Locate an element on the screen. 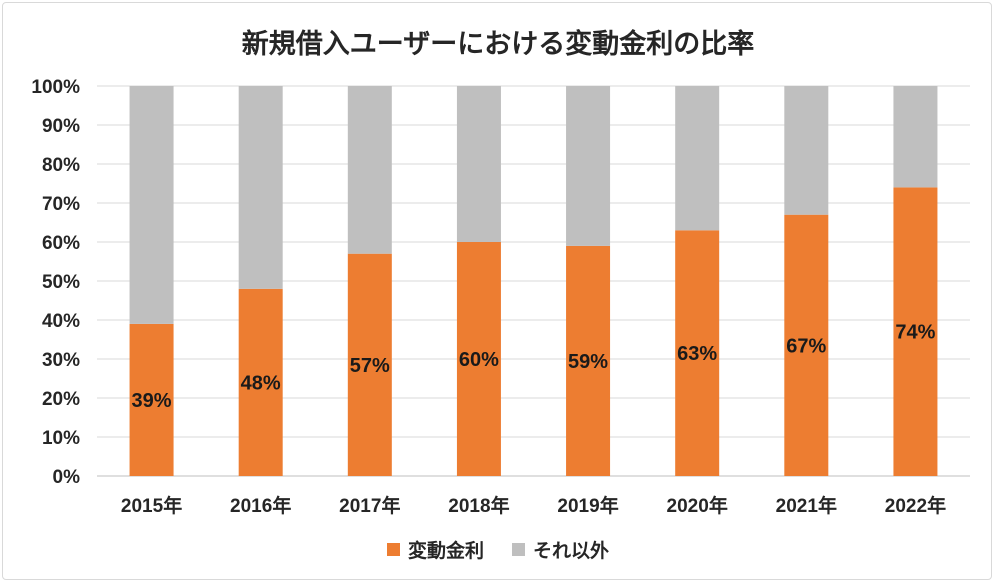 The width and height of the screenshot is (996, 584). y-tick-label: 100% is located at coordinates (55, 87).